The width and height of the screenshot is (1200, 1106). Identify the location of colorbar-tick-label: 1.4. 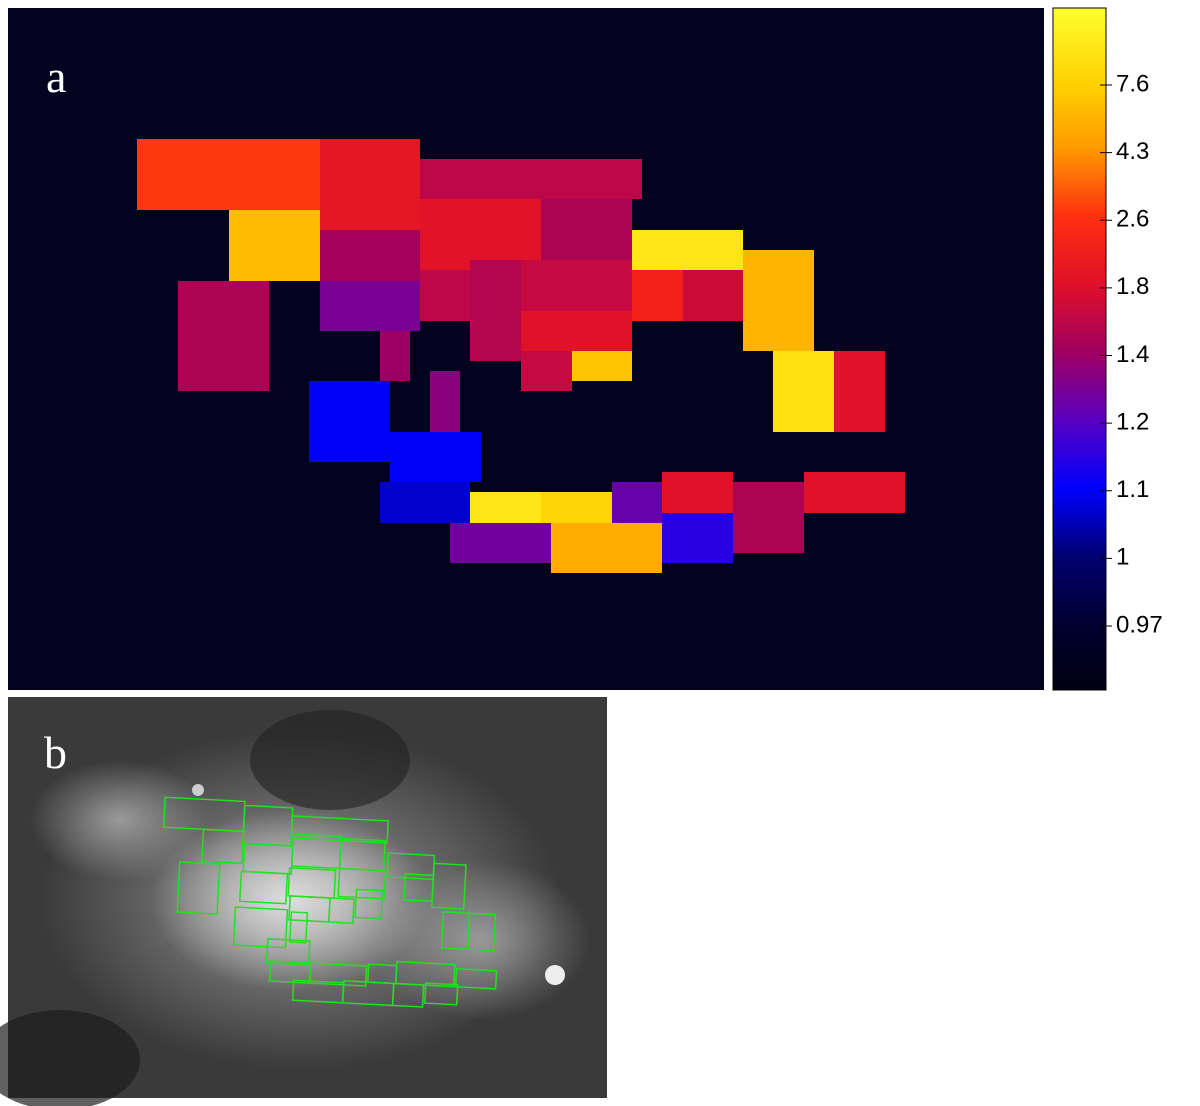
(1132, 354).